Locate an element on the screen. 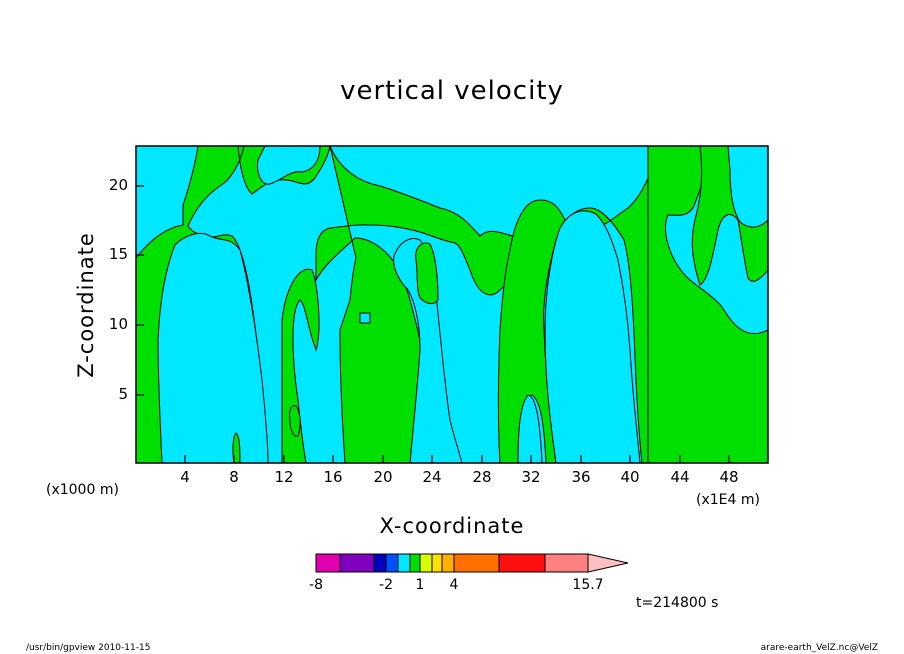 Image resolution: width=904 pixels, height=654 pixels. footer-right: arare-earth_VelZ.nc@VelZ is located at coordinates (819, 648).